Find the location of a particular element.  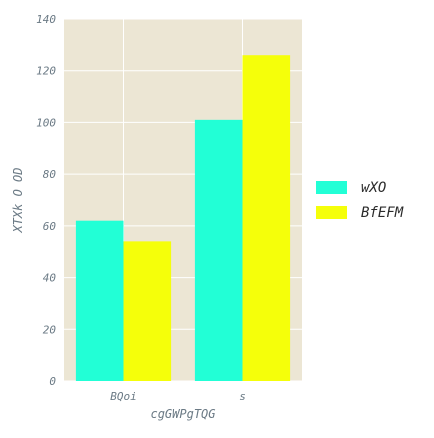

bar-BfEFM-s is located at coordinates (266, 218).